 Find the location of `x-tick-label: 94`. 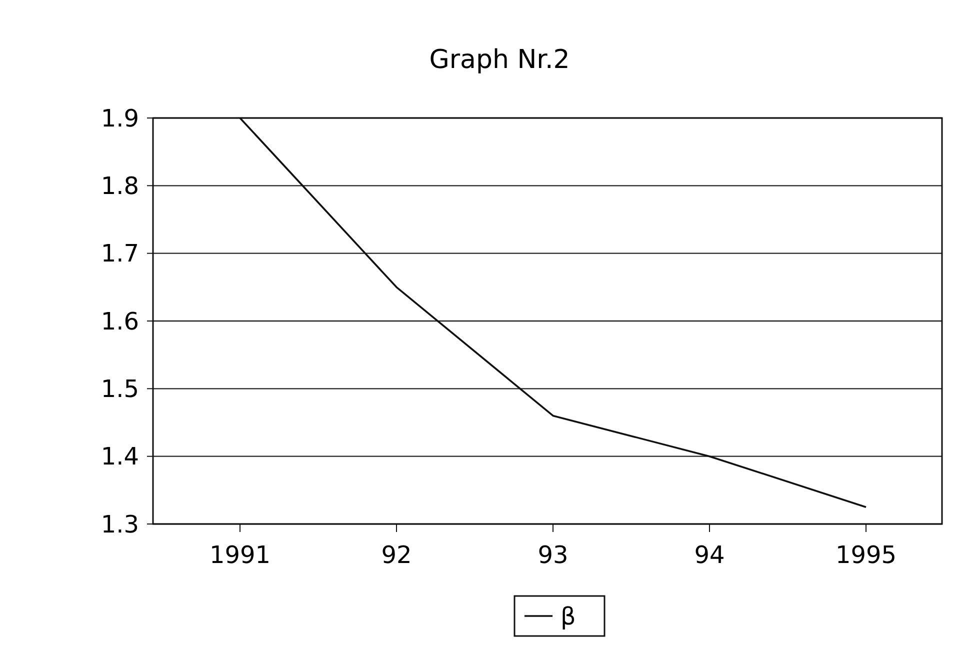

x-tick-label: 94 is located at coordinates (709, 555).